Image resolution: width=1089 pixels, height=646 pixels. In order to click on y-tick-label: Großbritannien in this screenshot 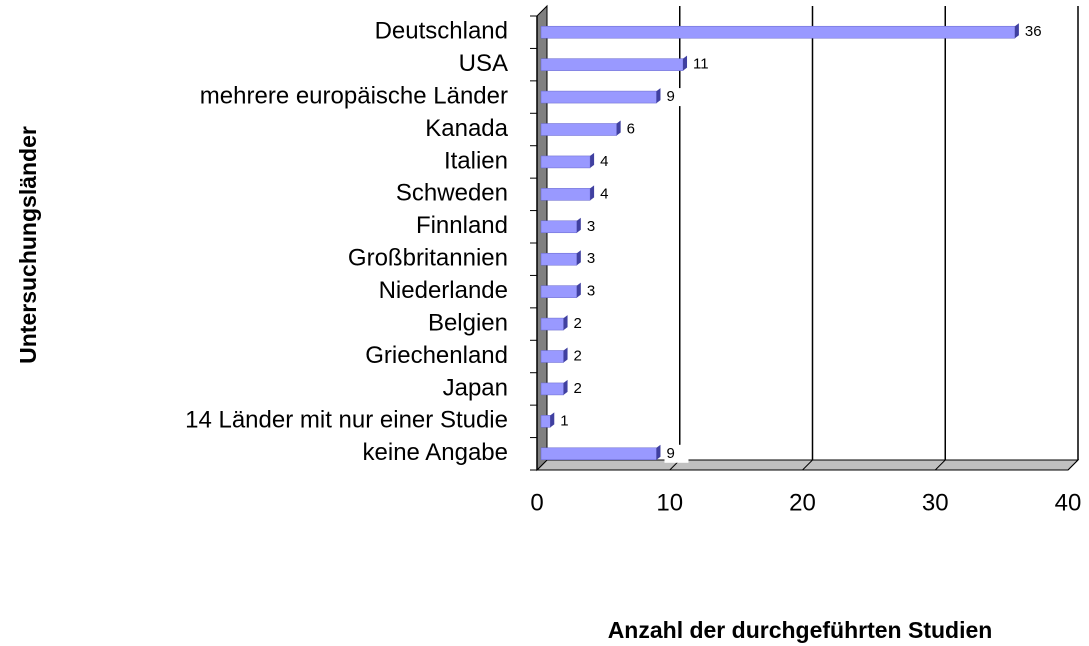, I will do `click(428, 258)`.